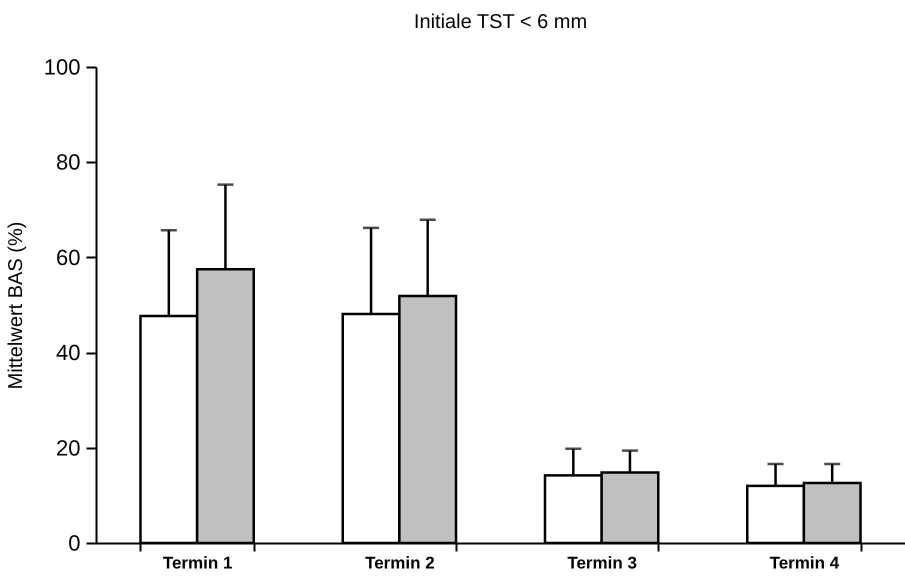 The width and height of the screenshot is (905, 579). Describe the element at coordinates (501, 22) in the screenshot. I see `chart-title: Initiale TST < 6 mm` at that location.